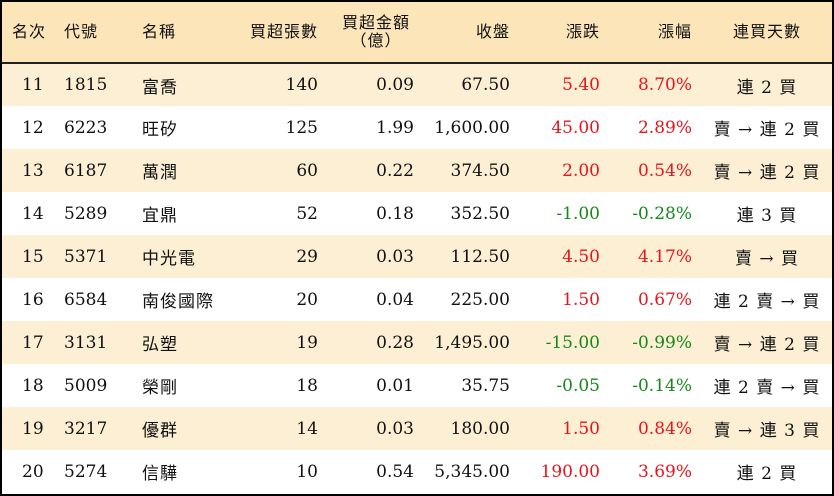  I want to click on table-row: 11 1815 富喬 140 0.09 67.50 5.40 8.70% 連 2 買, so click(417, 84).